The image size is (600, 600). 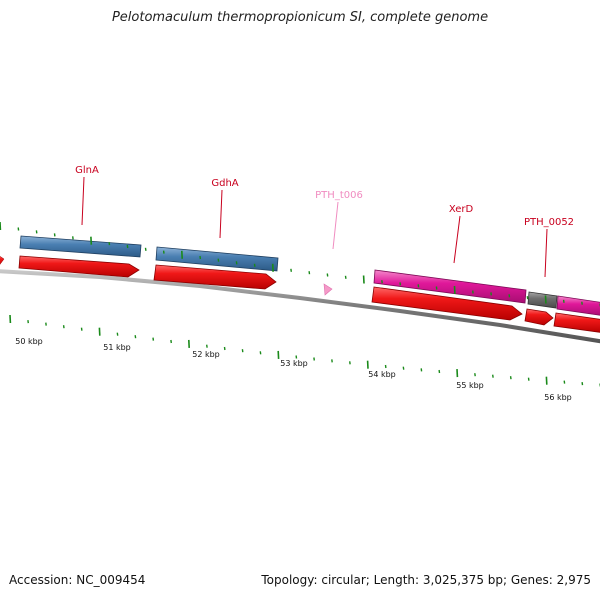 What do you see at coordinates (447, 303) in the screenshot?
I see `xerd-cds-arrow` at bounding box center [447, 303].